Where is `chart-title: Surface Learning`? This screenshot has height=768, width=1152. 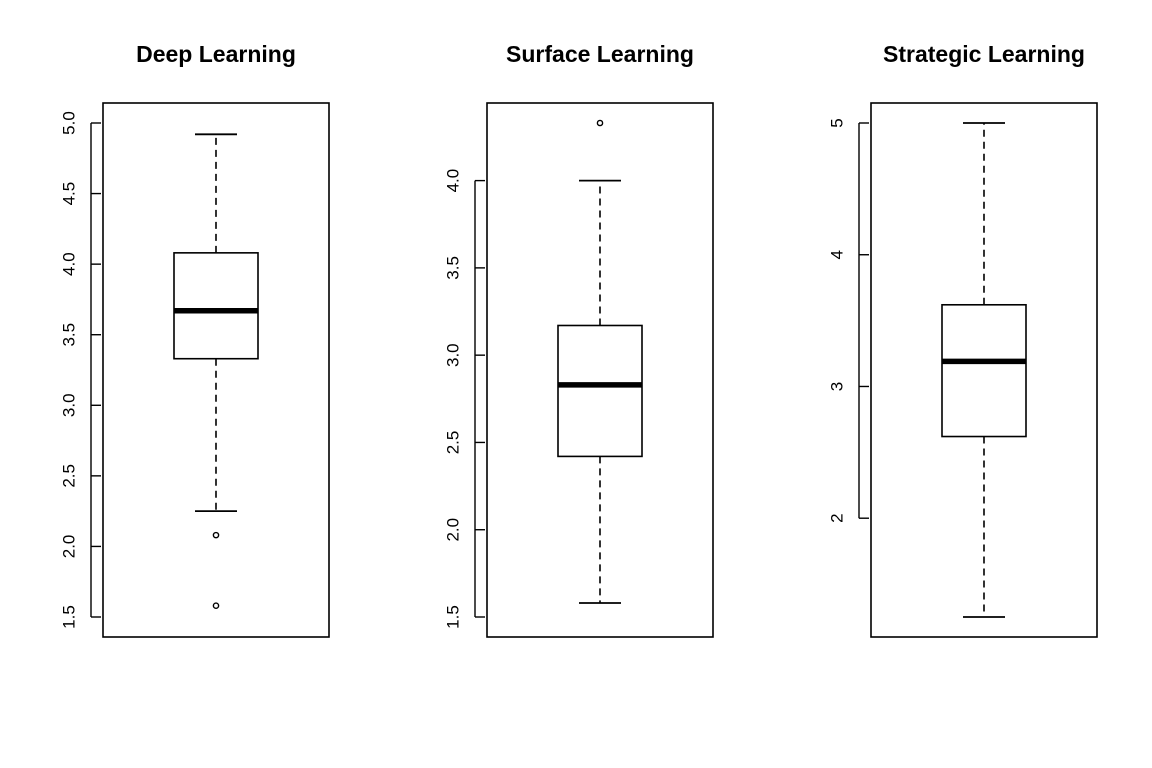
chart-title: Surface Learning is located at coordinates (600, 54).